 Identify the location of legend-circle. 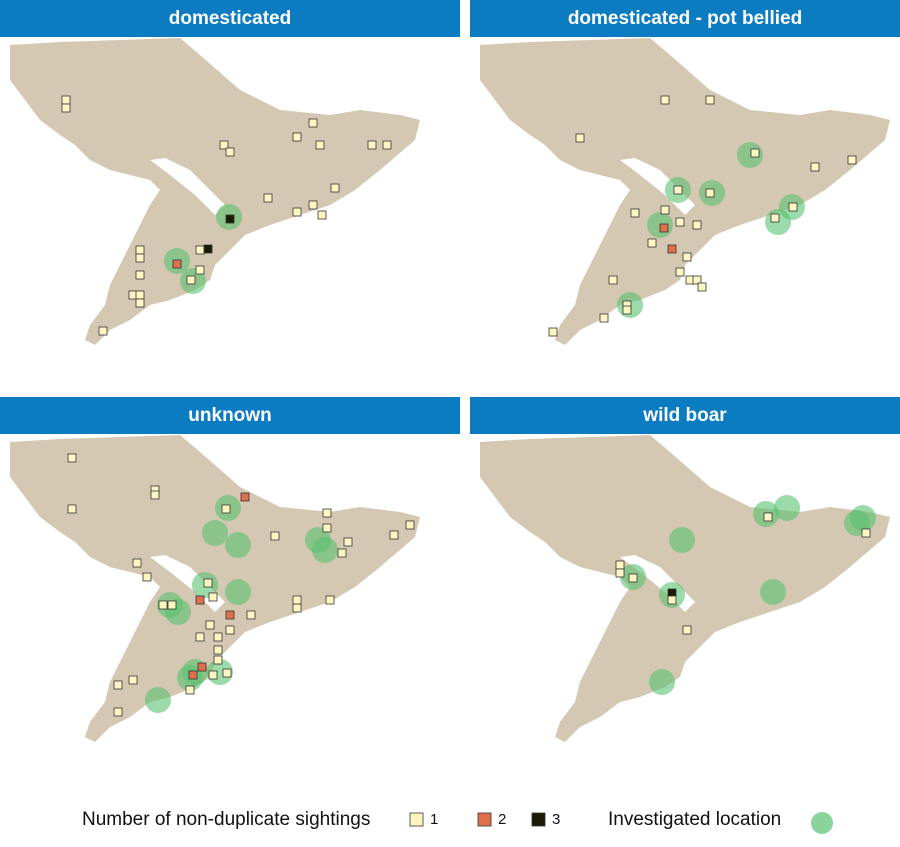
(822, 823).